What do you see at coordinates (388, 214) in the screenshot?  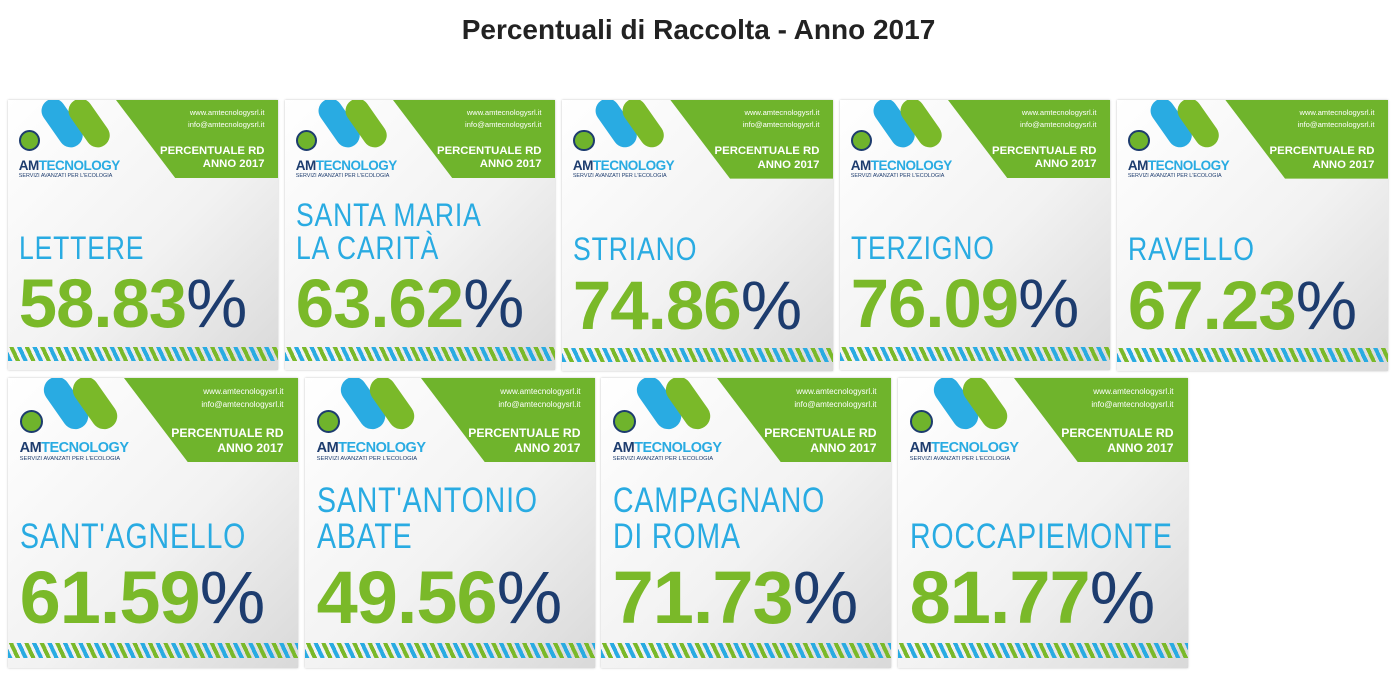 I see `municipality-name: SANTA MARIA` at bounding box center [388, 214].